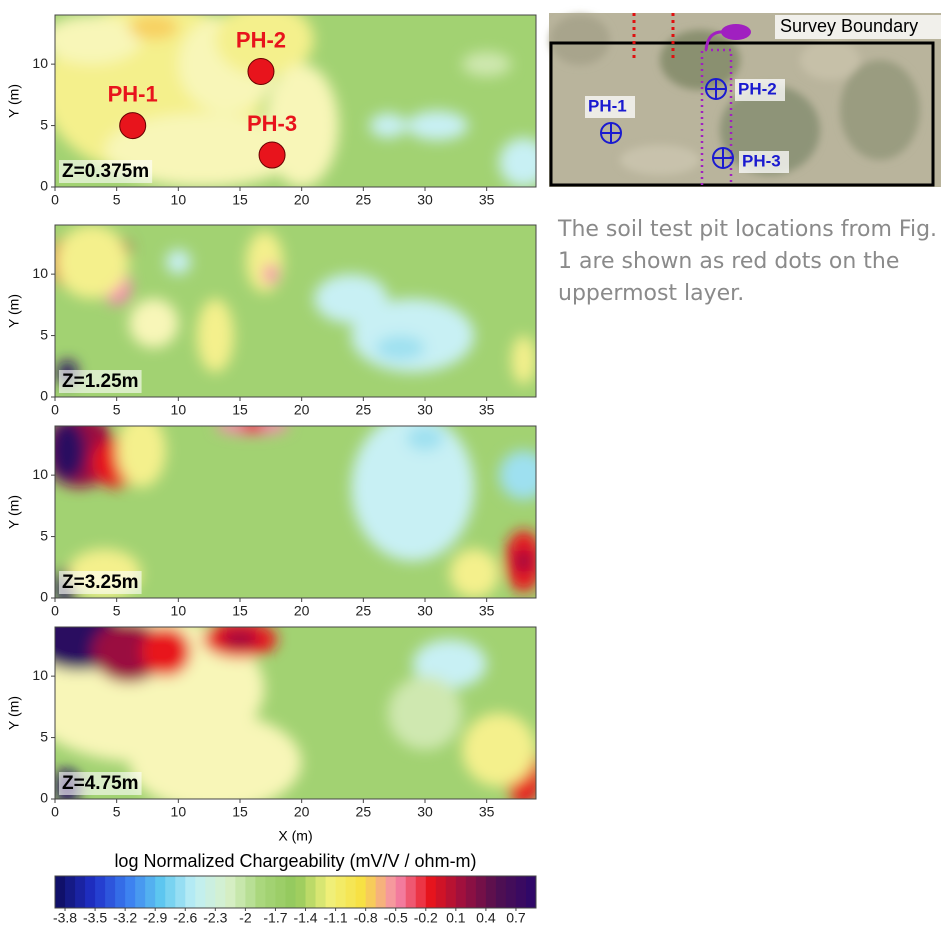  Describe the element at coordinates (849, 26) in the screenshot. I see `inset-title: Survey Boundary` at that location.